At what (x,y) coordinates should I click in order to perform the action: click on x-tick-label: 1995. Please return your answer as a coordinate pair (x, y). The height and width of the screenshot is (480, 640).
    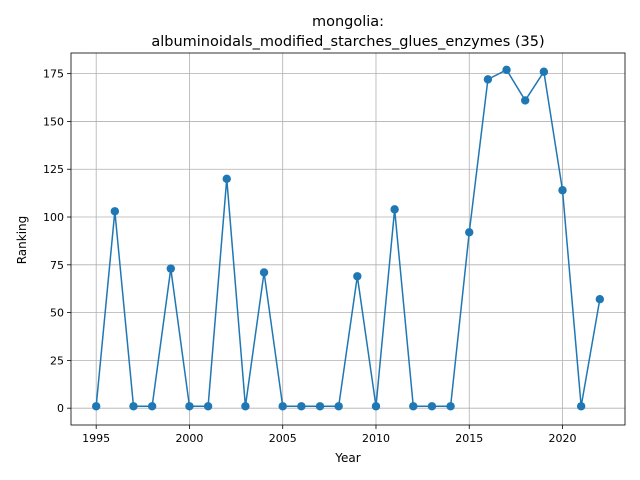
    Looking at the image, I should click on (96, 438).